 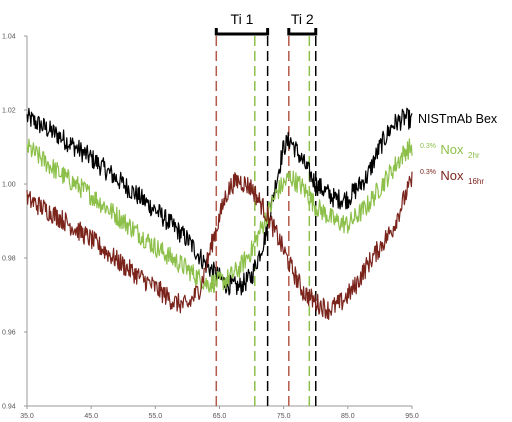 I want to click on legend: NISTmAb Bex 0.3% Nox 2hr 0.3% Nox 16hr, so click(x=458, y=149).